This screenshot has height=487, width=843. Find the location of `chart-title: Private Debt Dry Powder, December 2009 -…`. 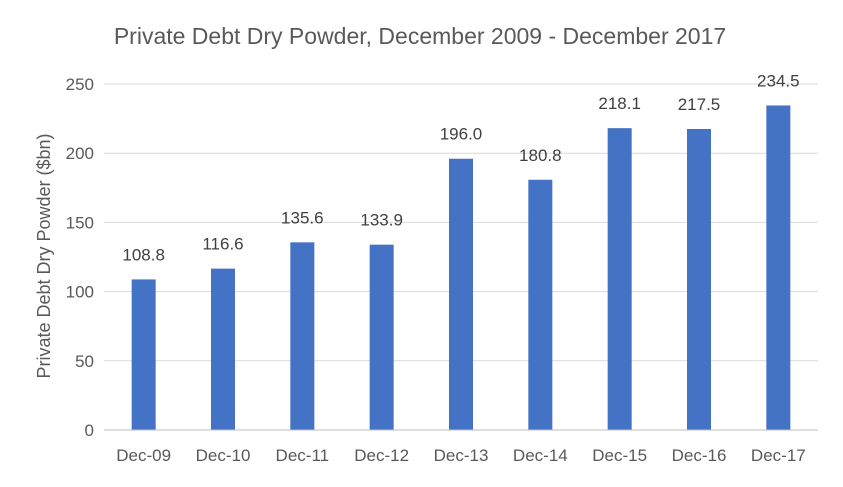

chart-title: Private Debt Dry Powder, December 2009 -… is located at coordinates (420, 36).